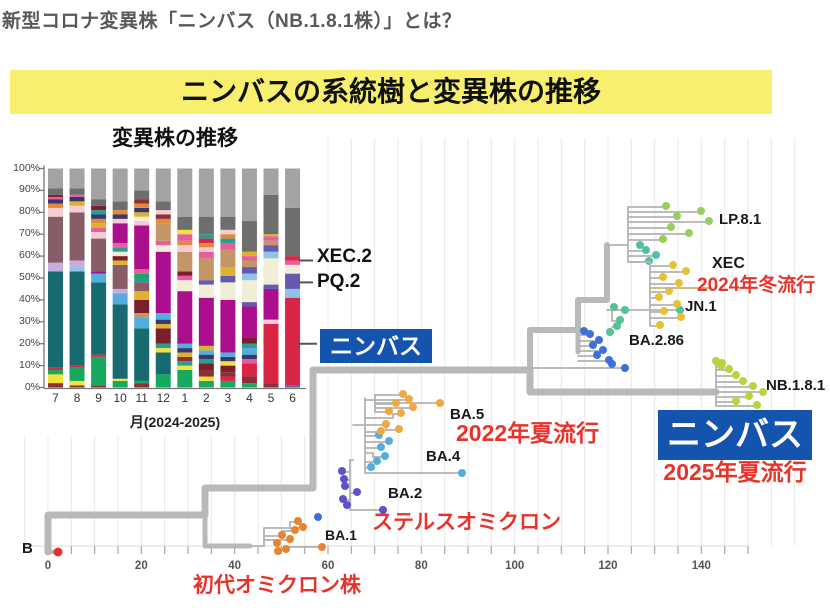 The image size is (830, 614). I want to click on annotation-2024-winter: 2024年冬流行, so click(756, 285).